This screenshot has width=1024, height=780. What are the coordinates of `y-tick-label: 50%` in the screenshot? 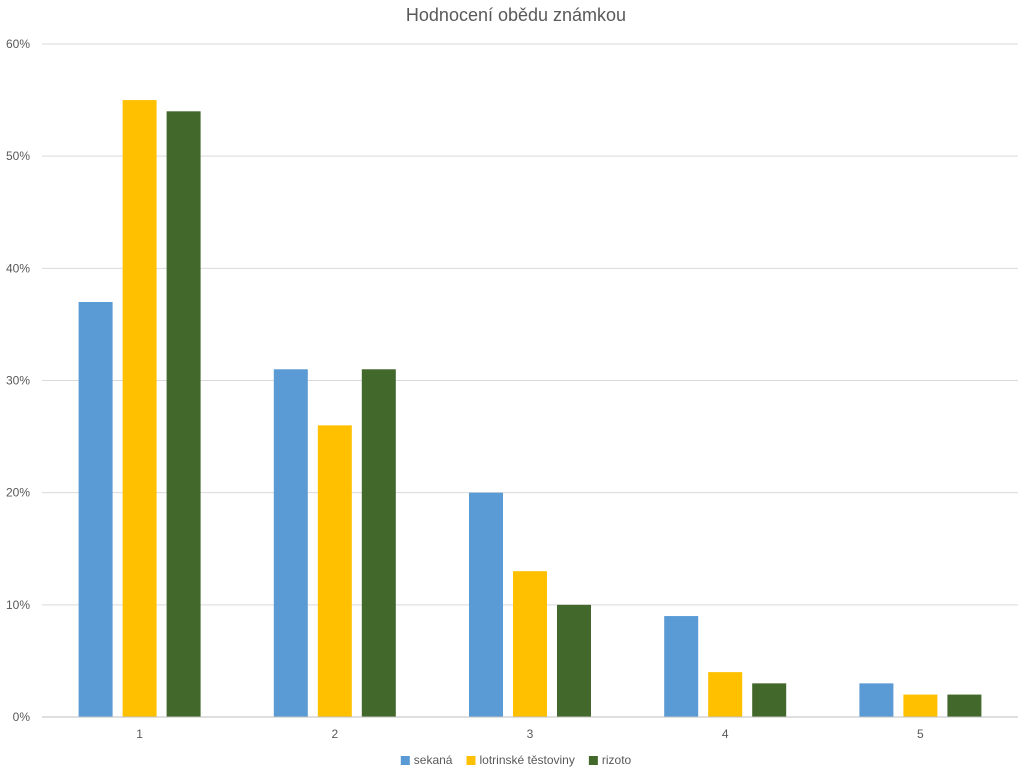 It's located at (18, 156).